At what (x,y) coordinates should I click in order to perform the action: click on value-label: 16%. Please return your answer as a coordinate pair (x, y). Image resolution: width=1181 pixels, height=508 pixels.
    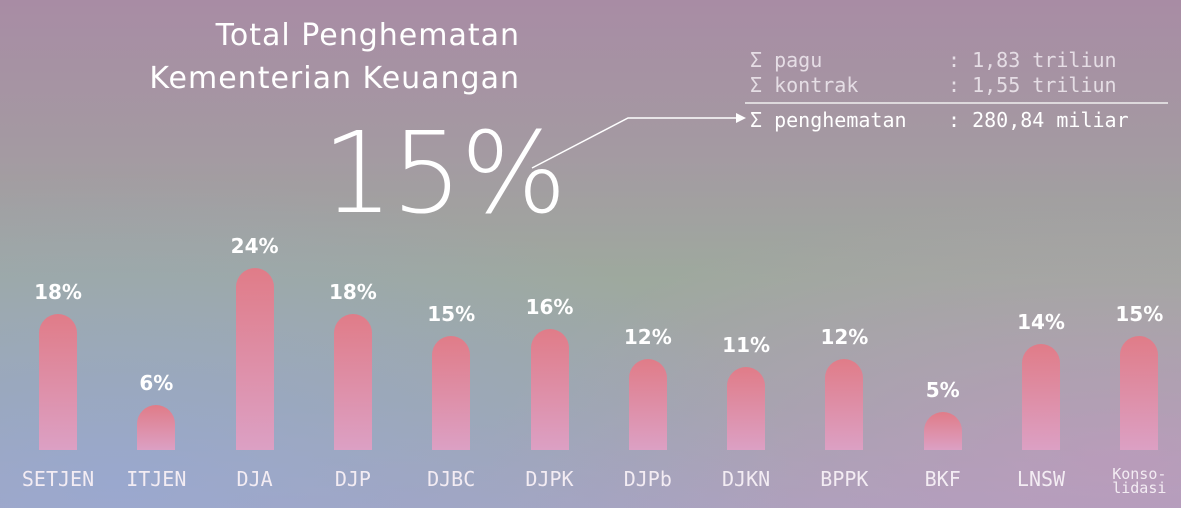
    Looking at the image, I should click on (549, 306).